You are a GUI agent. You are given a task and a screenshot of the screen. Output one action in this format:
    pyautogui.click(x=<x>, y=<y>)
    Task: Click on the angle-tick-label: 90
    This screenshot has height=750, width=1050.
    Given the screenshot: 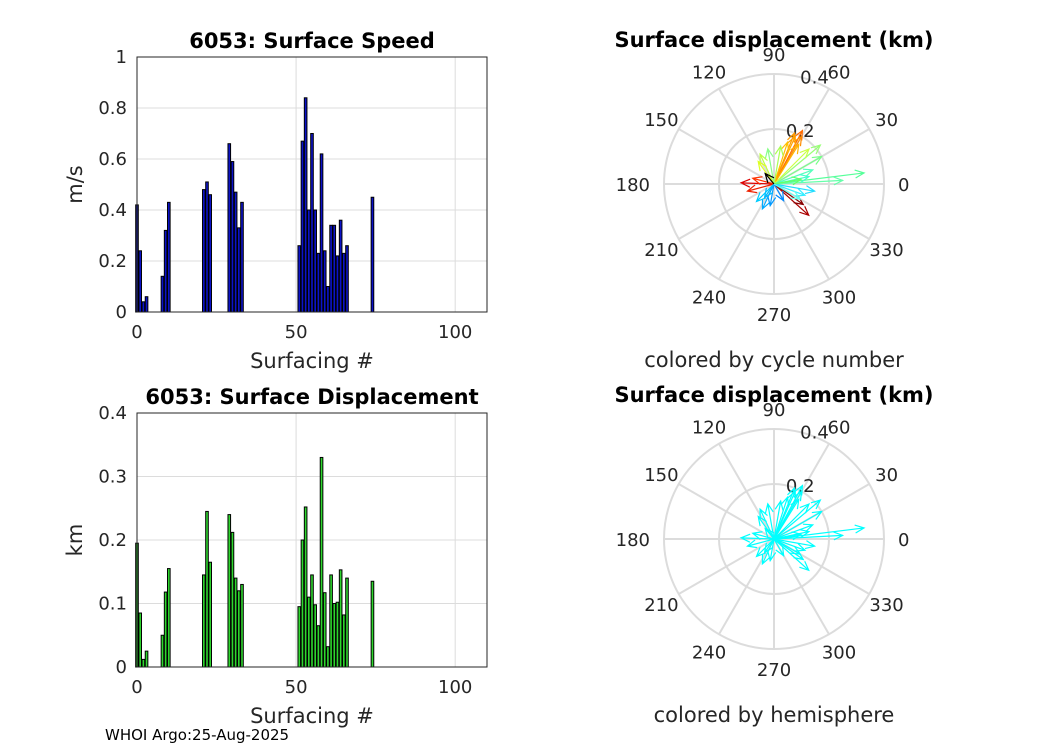 What is the action you would take?
    pyautogui.click(x=774, y=55)
    